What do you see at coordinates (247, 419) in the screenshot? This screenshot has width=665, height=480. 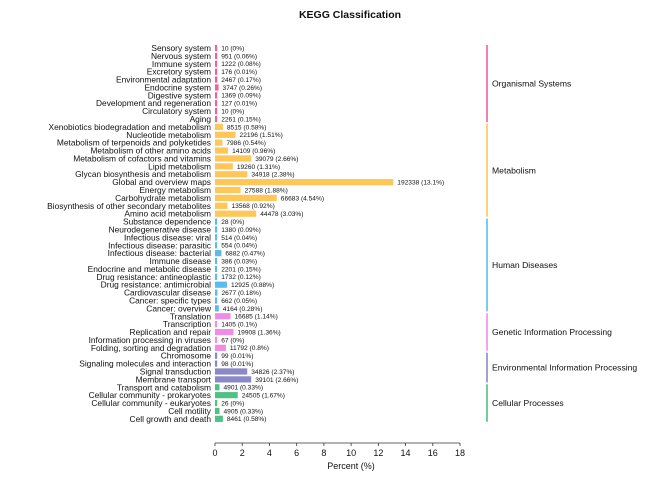 I see `value-label: 8461 (0.58%)` at bounding box center [247, 419].